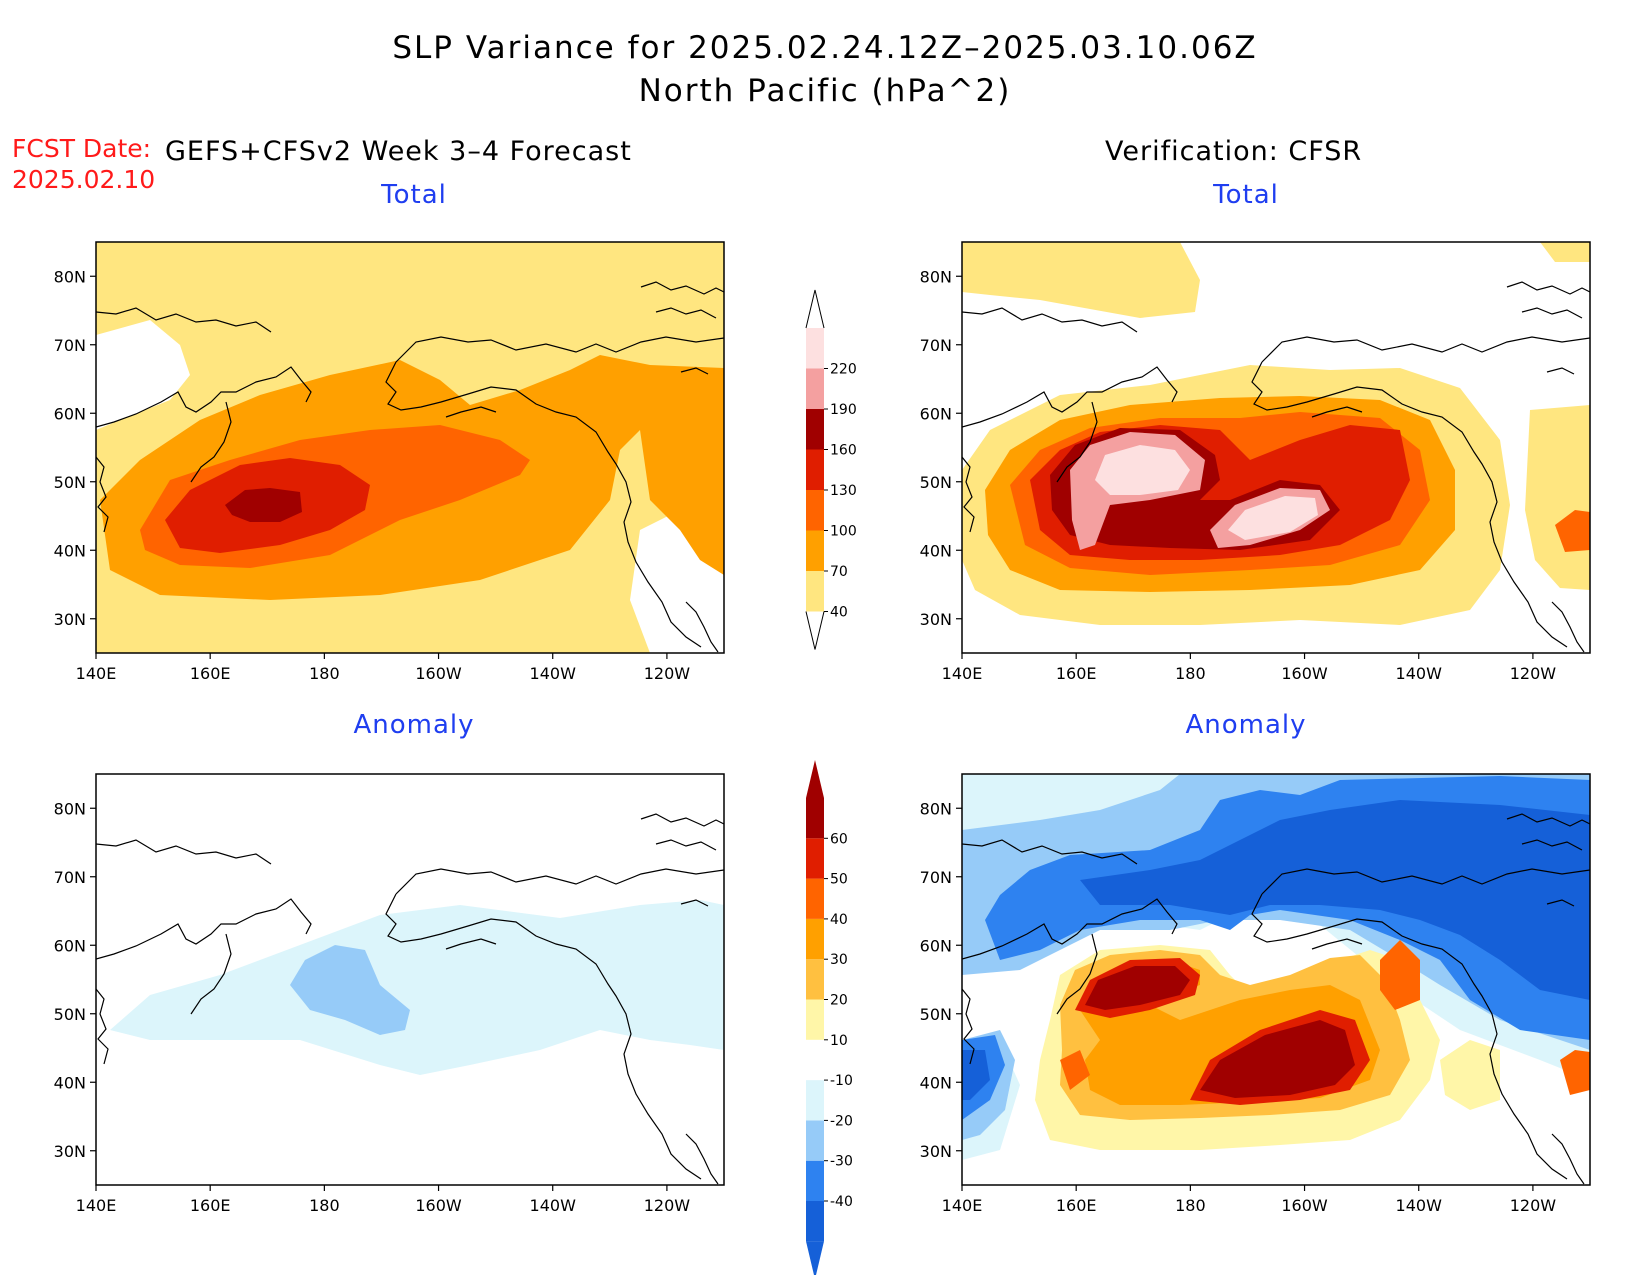 Image resolution: width=1650 pixels, height=1275 pixels. Describe the element at coordinates (843, 410) in the screenshot. I see `colorbar-label: 190` at that location.